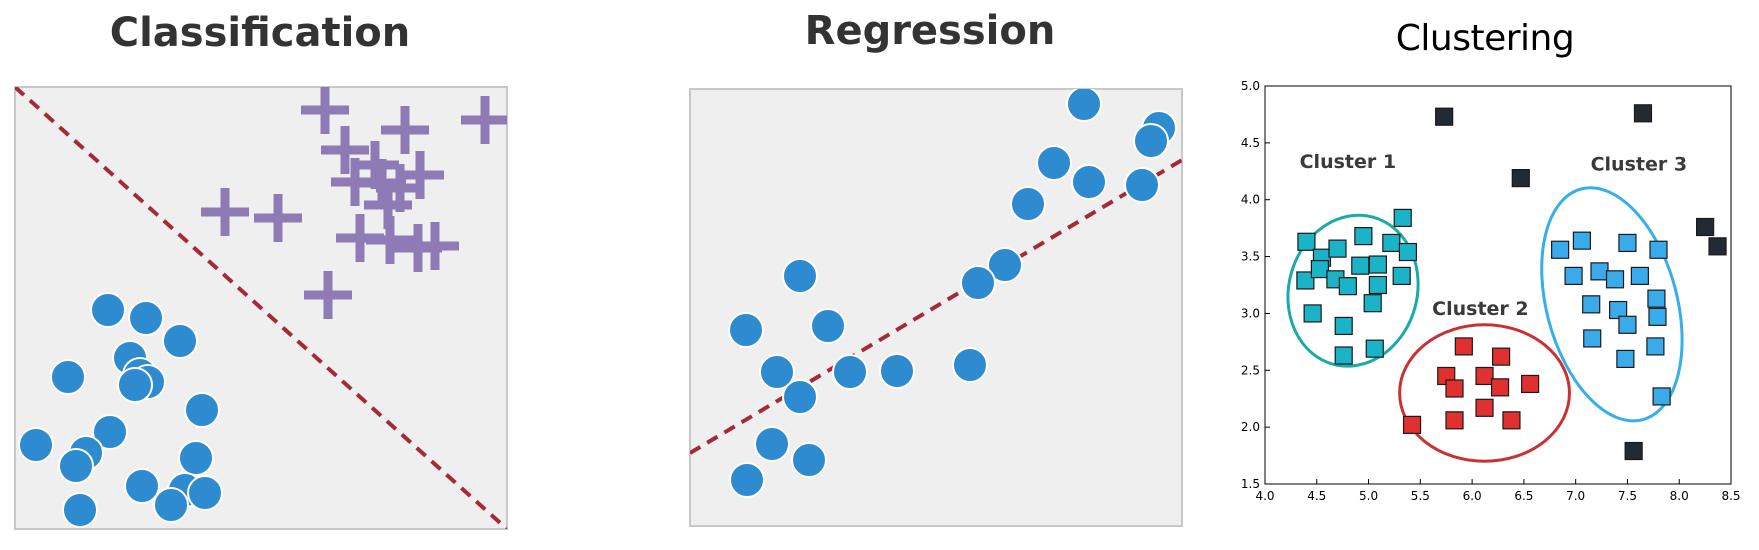  What do you see at coordinates (1250, 370) in the screenshot?
I see `y-tick-label: 2.5` at bounding box center [1250, 370].